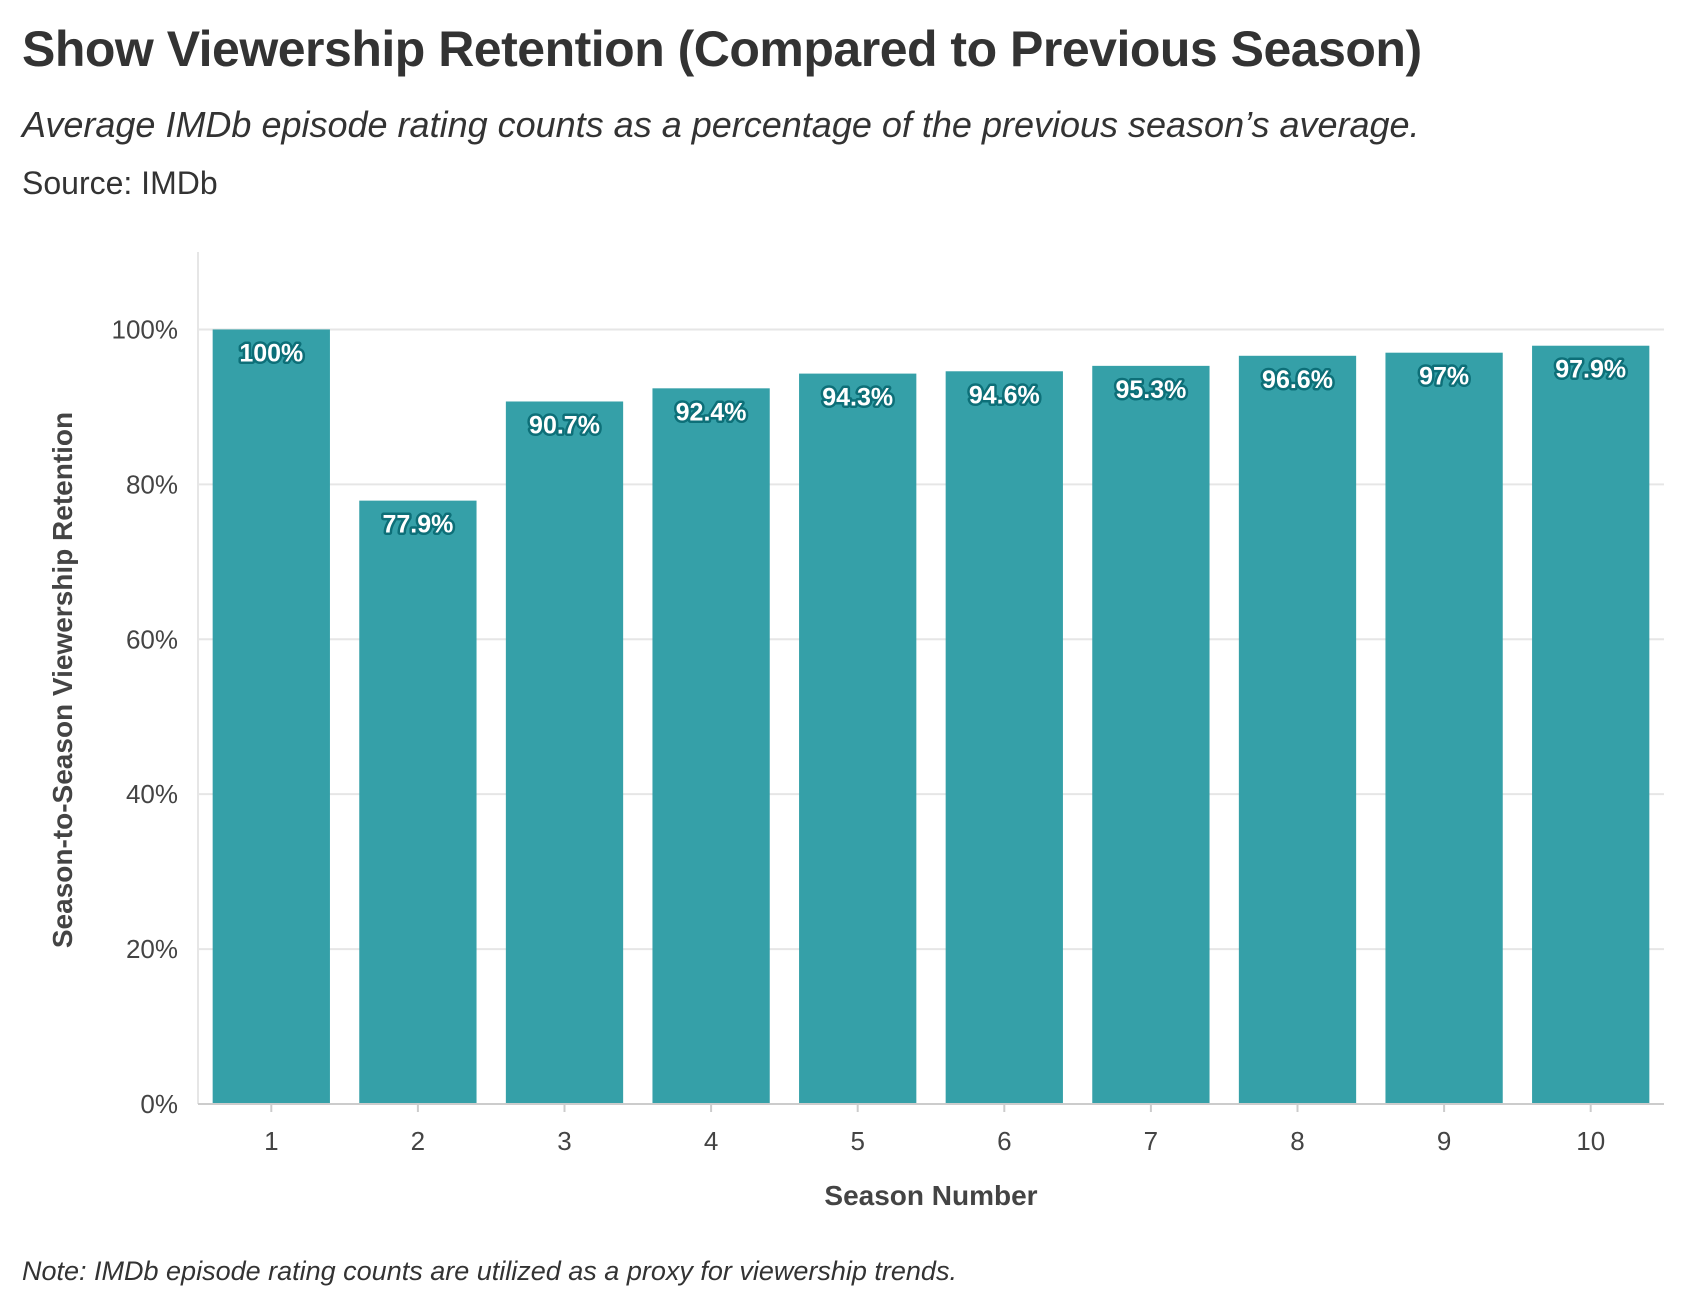 The height and width of the screenshot is (1306, 1688). What do you see at coordinates (159, 1104) in the screenshot?
I see `y-tick-label: 0%` at bounding box center [159, 1104].